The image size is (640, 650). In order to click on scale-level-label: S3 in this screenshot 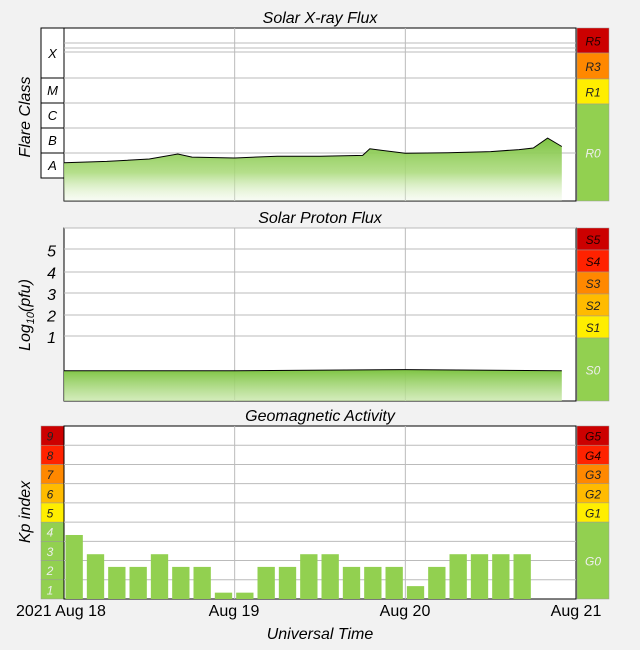, I will do `click(593, 284)`.